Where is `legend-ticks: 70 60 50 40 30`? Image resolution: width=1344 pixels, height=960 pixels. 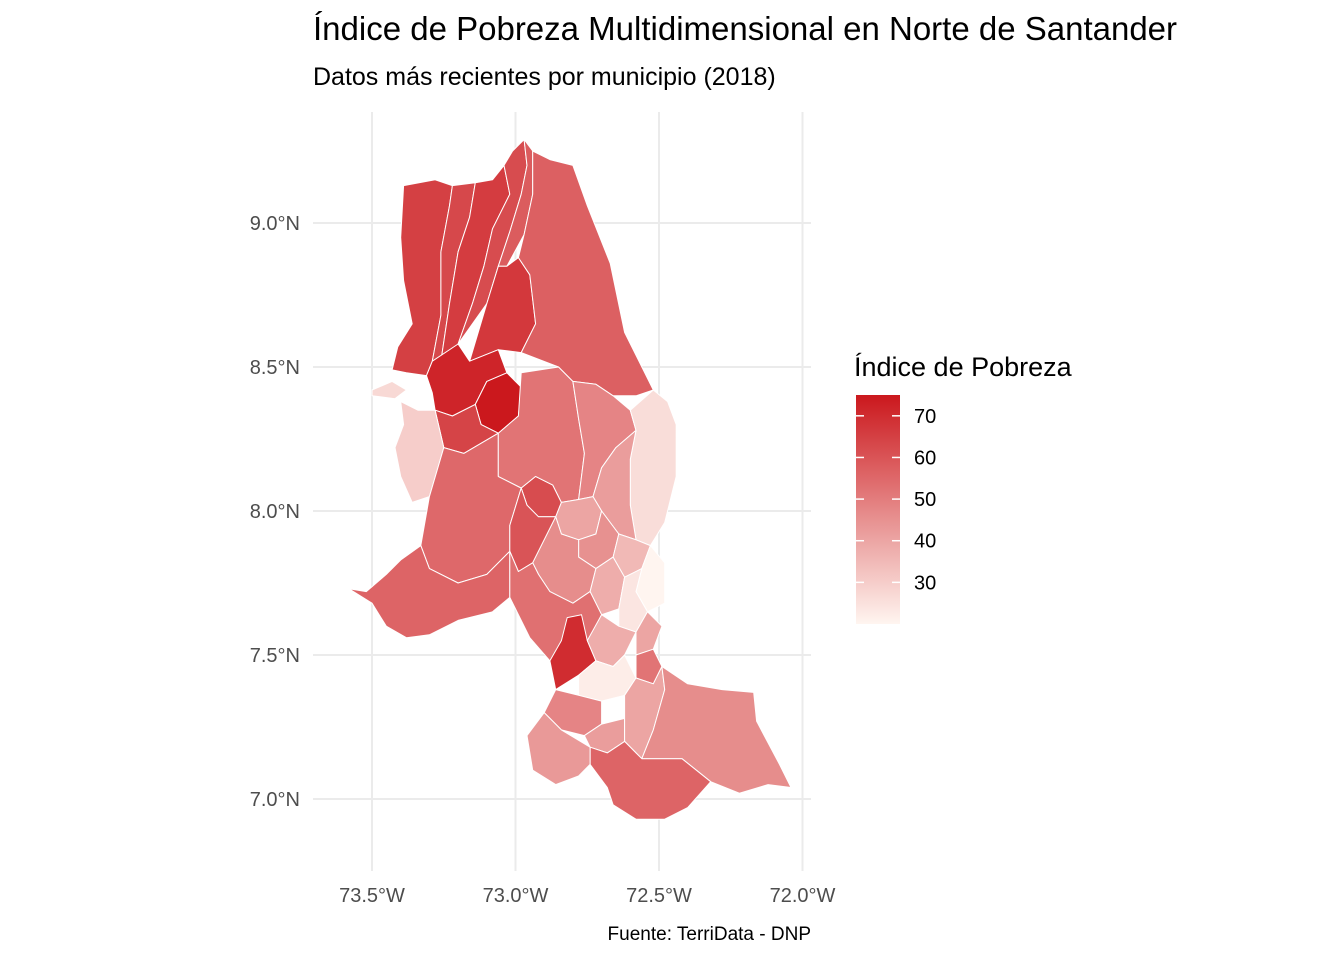 legend-ticks: 70 60 50 40 30 is located at coordinates (896, 500).